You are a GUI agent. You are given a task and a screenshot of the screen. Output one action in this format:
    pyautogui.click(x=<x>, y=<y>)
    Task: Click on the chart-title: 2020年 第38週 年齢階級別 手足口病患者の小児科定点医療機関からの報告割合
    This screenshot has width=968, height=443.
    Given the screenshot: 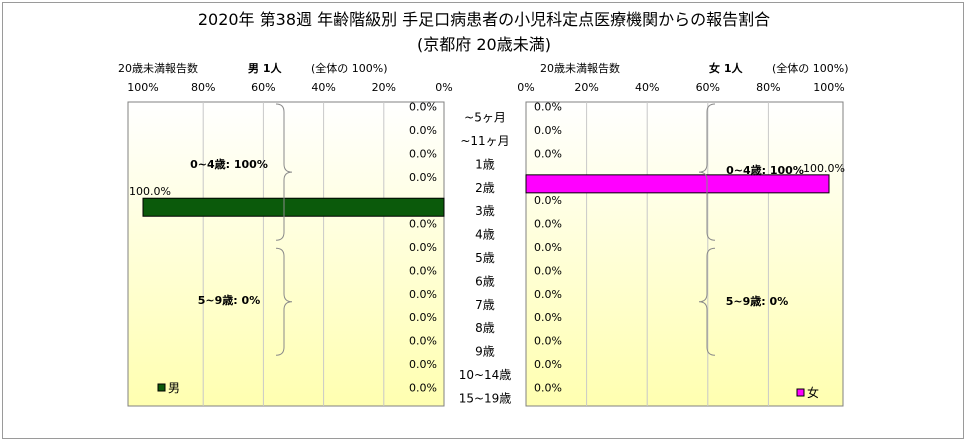 What is the action you would take?
    pyautogui.click(x=484, y=19)
    